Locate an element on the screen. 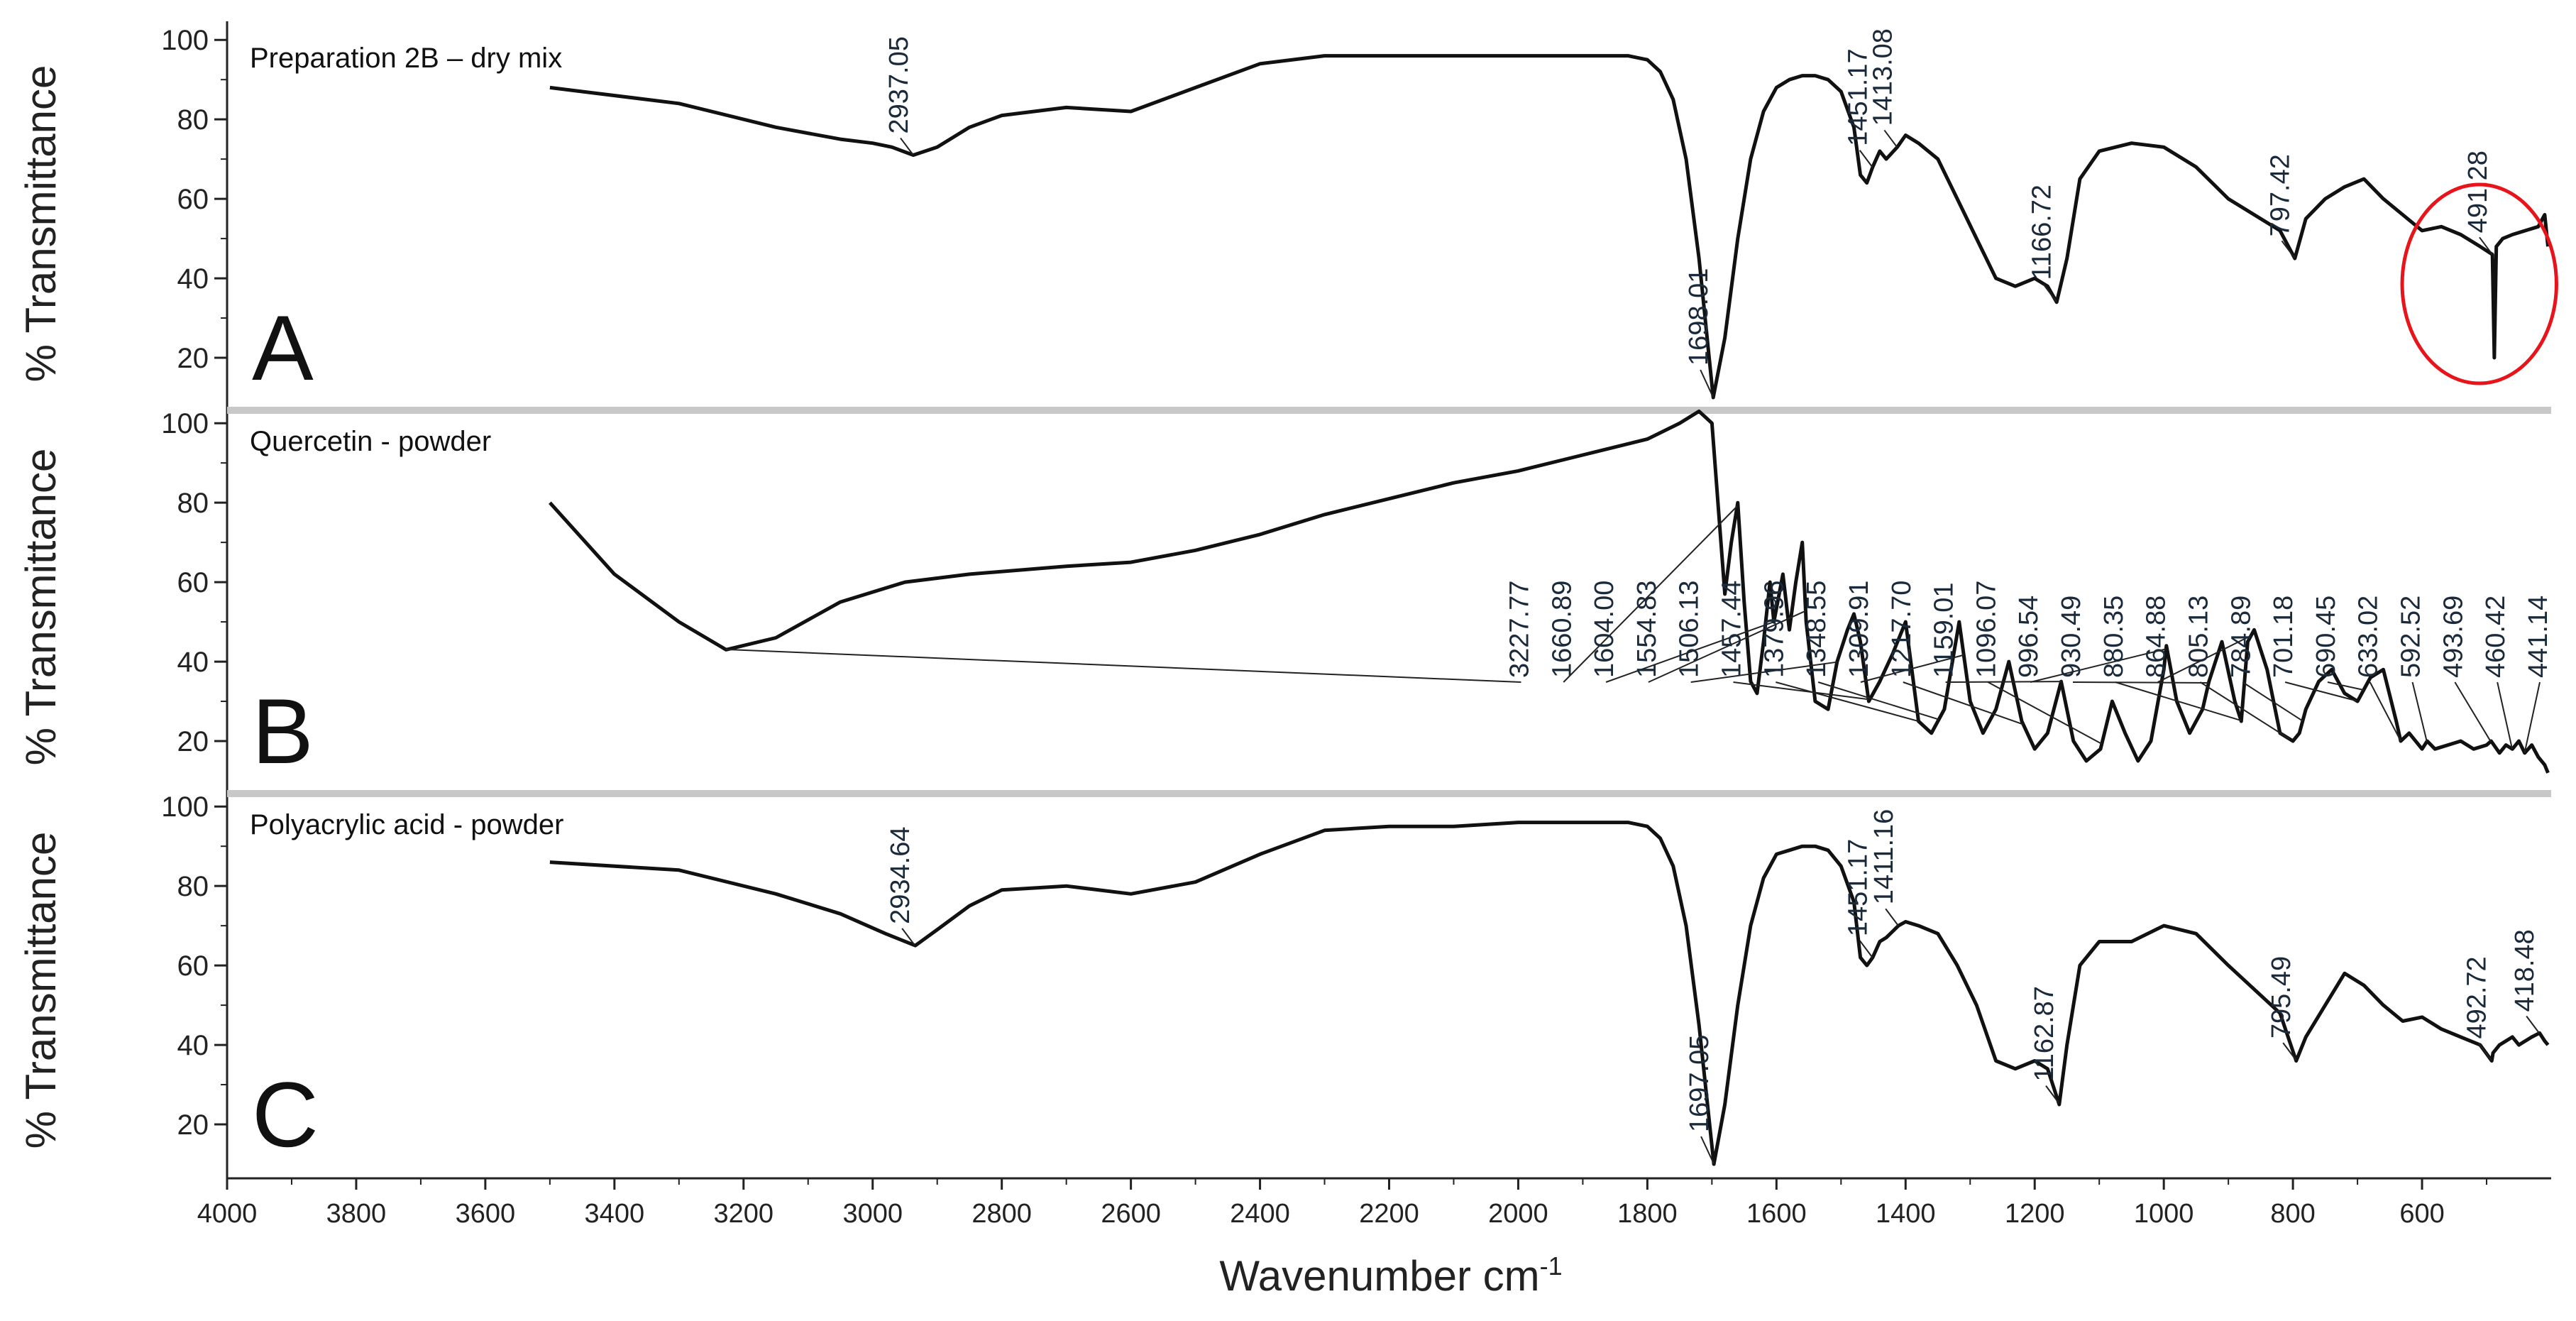 The image size is (2576, 1321). annotation-label: 592.52 is located at coordinates (2411, 637).